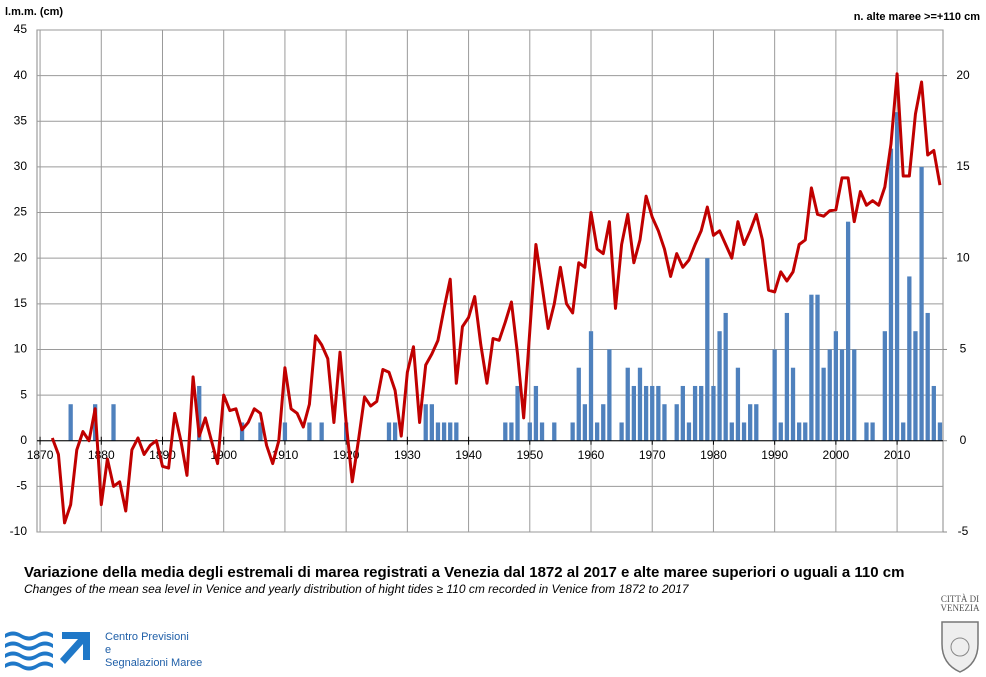  What do you see at coordinates (963, 166) in the screenshot?
I see `y2-tick-label: 15` at bounding box center [963, 166].